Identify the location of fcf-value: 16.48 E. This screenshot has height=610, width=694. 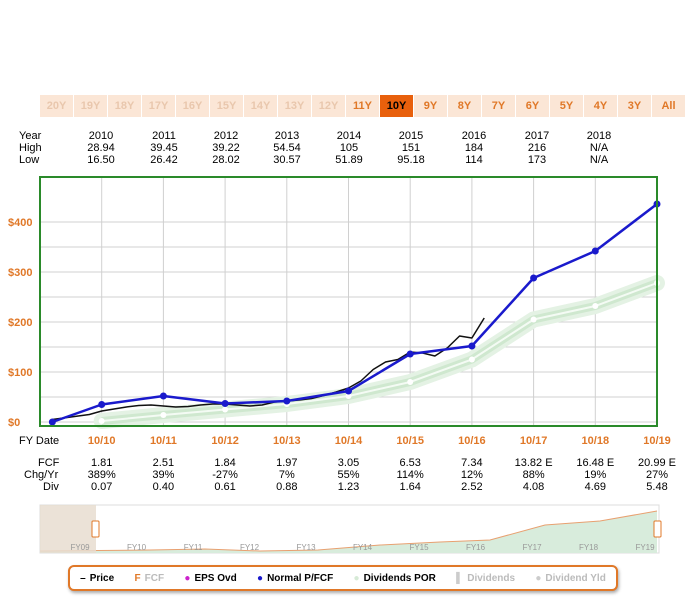
(595, 463).